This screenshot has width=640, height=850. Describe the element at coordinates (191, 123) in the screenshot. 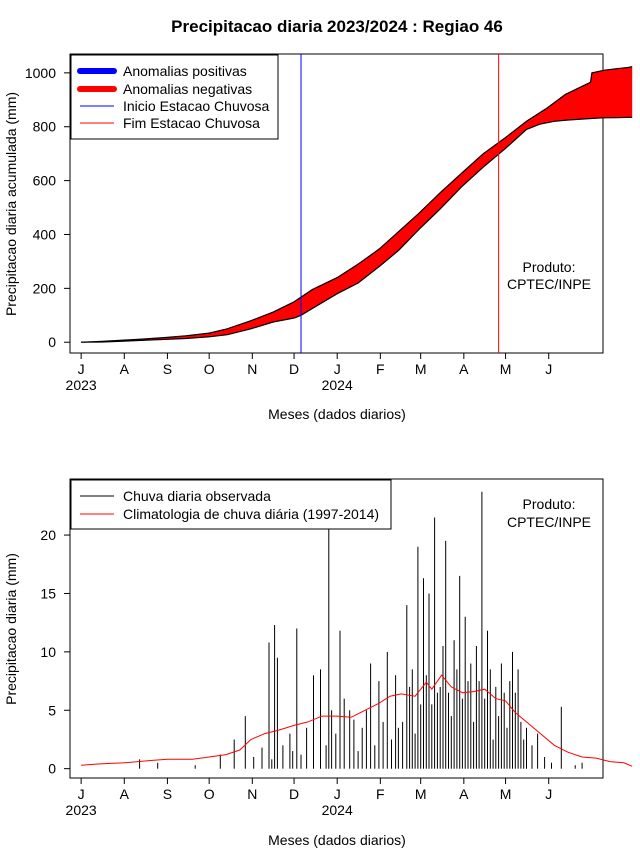

I see `legend-label-fim: Fim Estacao Chuvosa` at that location.